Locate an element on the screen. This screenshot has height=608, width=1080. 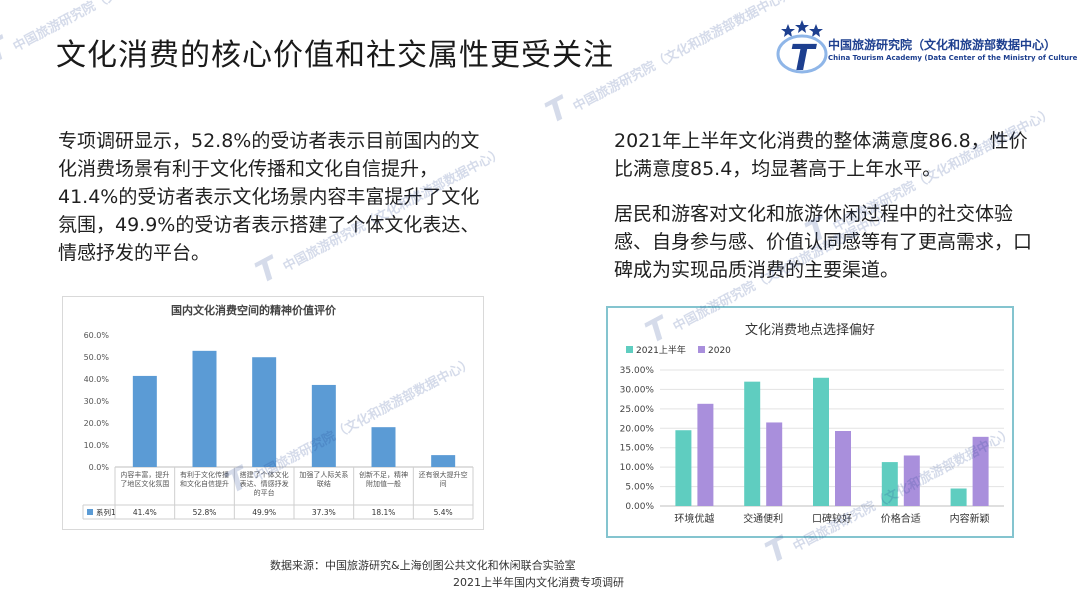
y-tick-label: 30.00% is located at coordinates (637, 390).